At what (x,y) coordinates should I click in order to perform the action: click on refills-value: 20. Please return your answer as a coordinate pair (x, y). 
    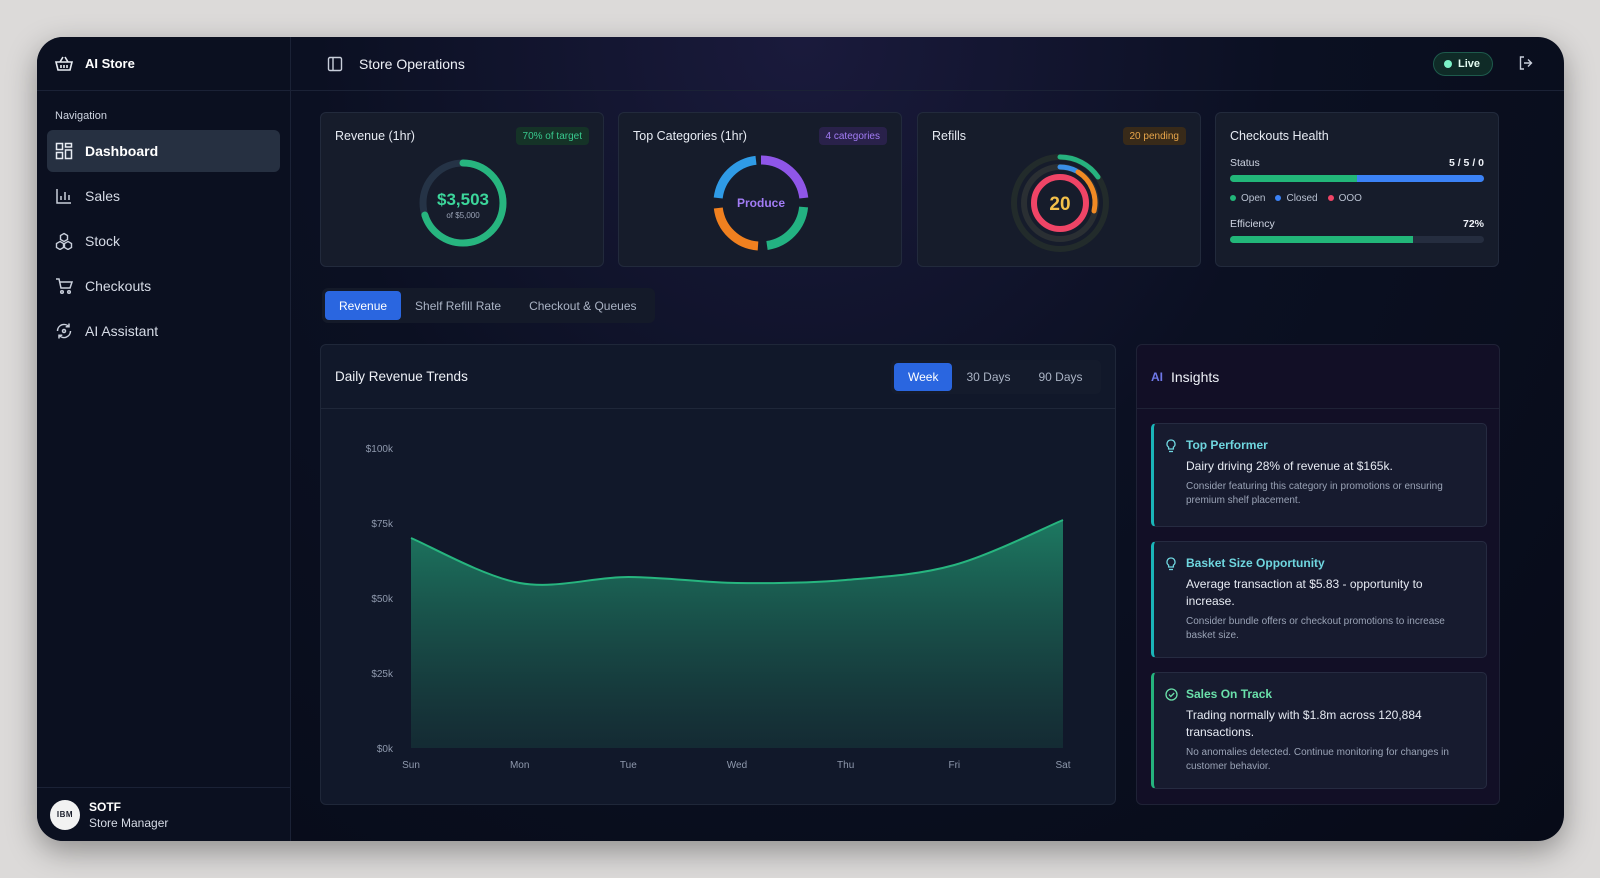
    Looking at the image, I should click on (1059, 204).